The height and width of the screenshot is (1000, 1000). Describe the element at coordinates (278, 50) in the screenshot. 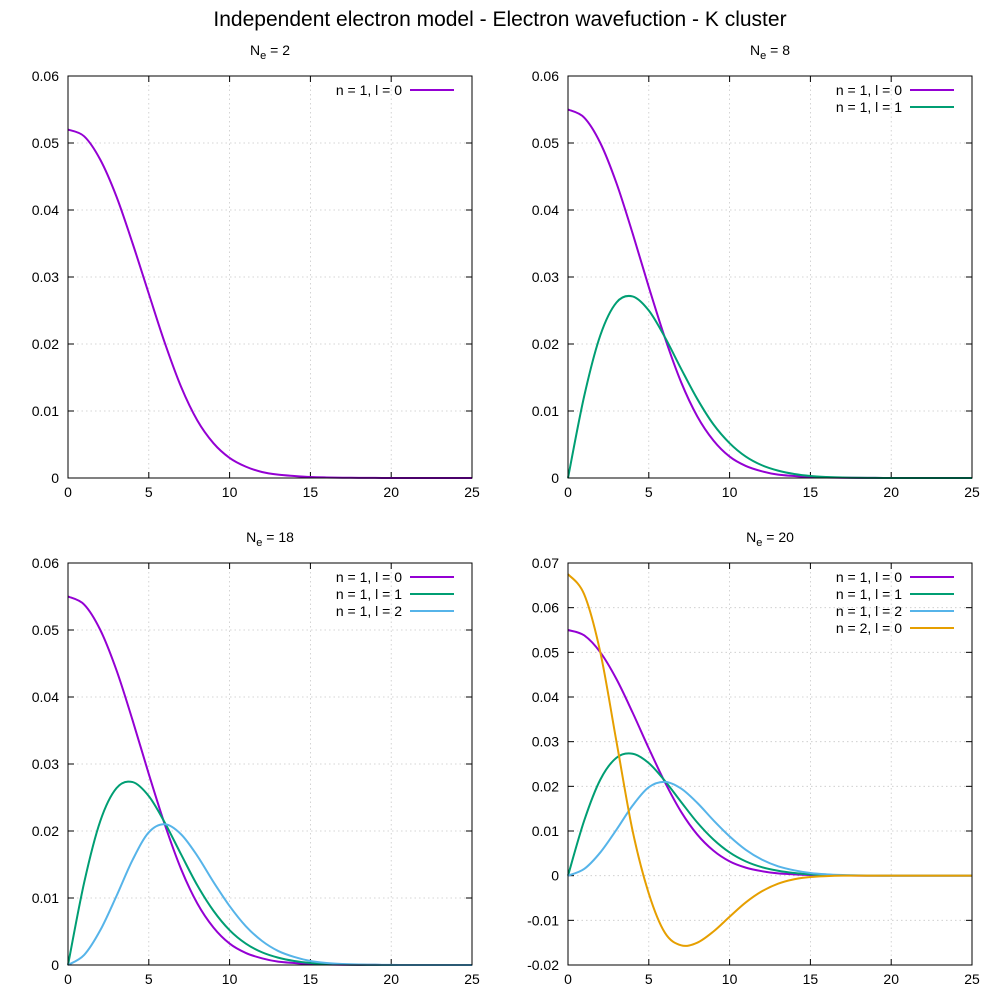

I see `subplot-title-rest: = 2` at that location.